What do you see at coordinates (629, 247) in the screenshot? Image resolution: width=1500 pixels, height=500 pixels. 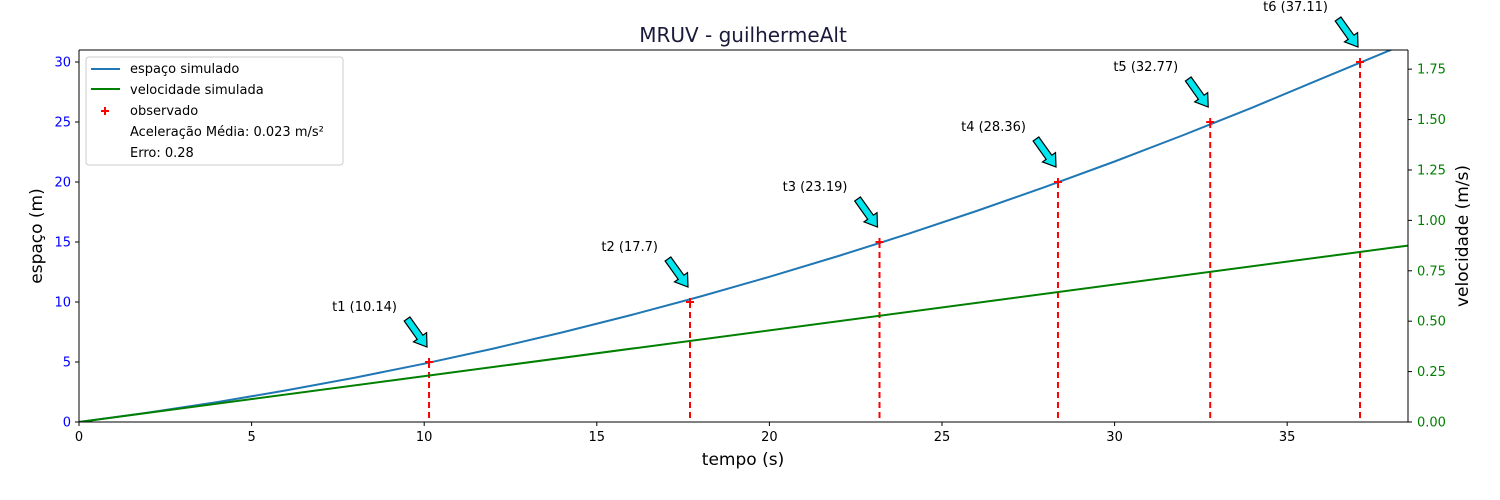 I see `annotation-label-2: t2 (17.7)` at bounding box center [629, 247].